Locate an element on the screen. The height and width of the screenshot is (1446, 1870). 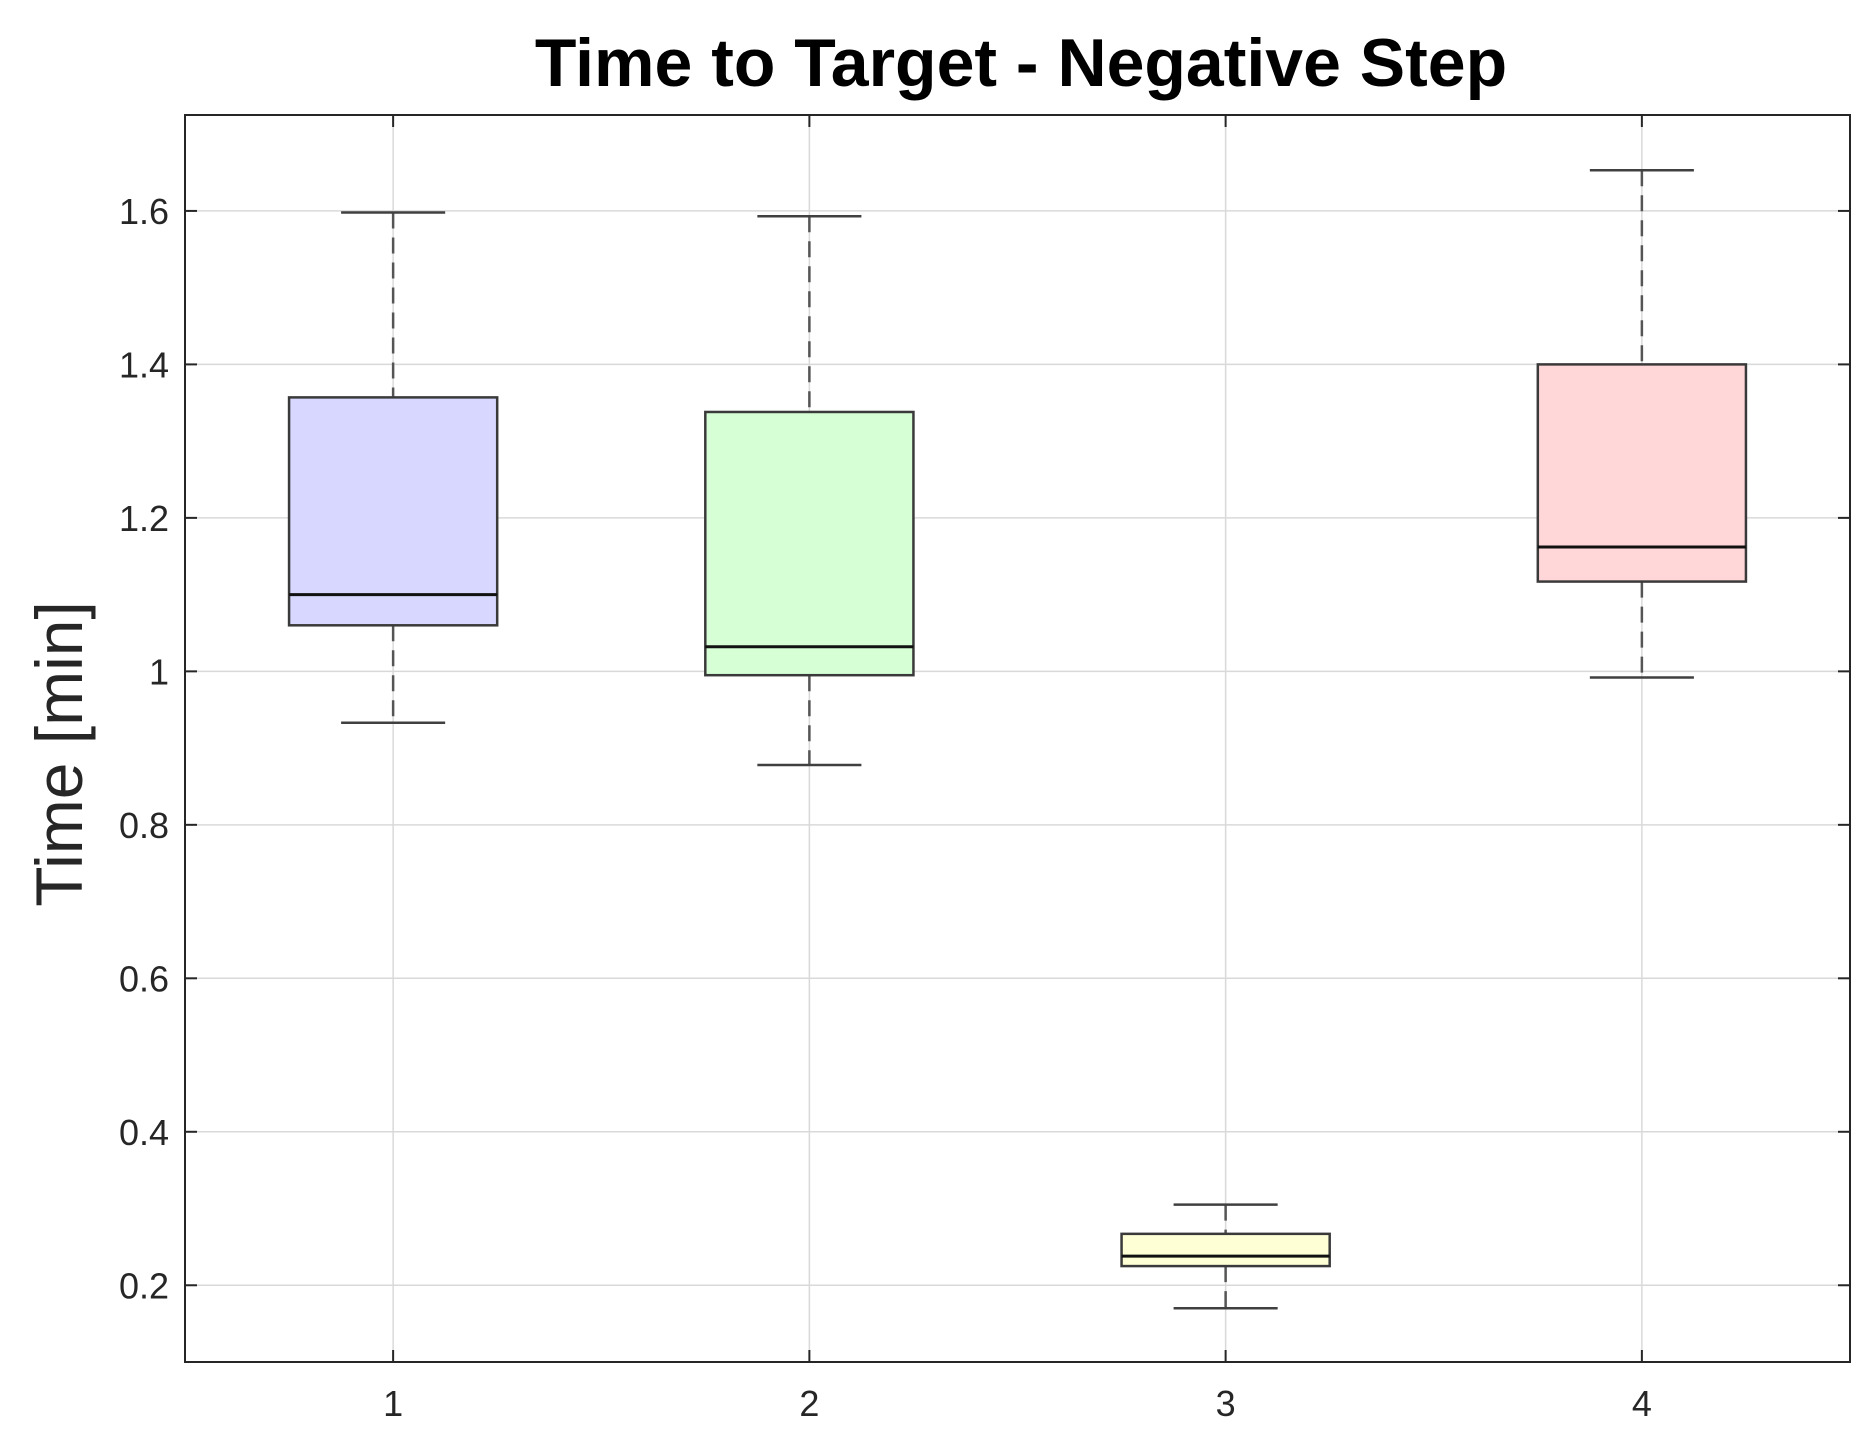
x-tick-labels: 1 2 3 4 is located at coordinates (1017, 1403).